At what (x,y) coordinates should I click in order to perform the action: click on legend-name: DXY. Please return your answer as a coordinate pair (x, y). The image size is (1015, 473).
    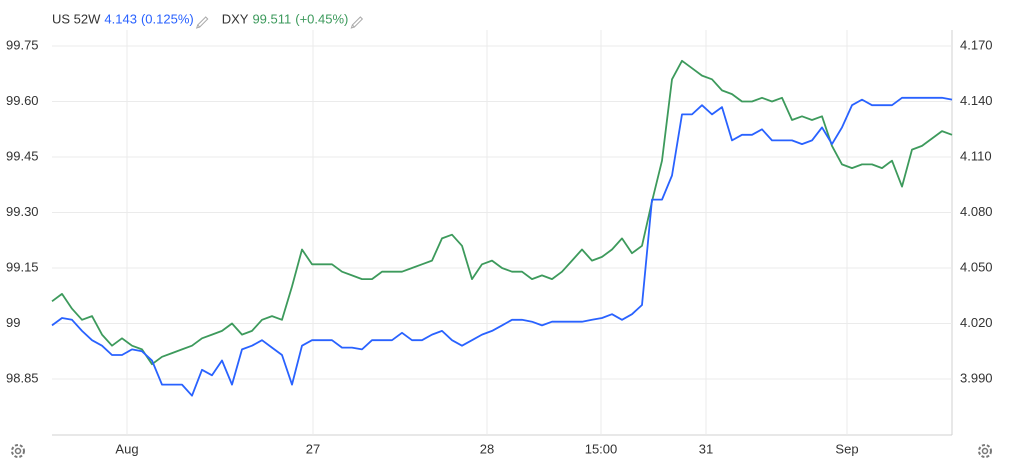
    Looking at the image, I should click on (235, 18).